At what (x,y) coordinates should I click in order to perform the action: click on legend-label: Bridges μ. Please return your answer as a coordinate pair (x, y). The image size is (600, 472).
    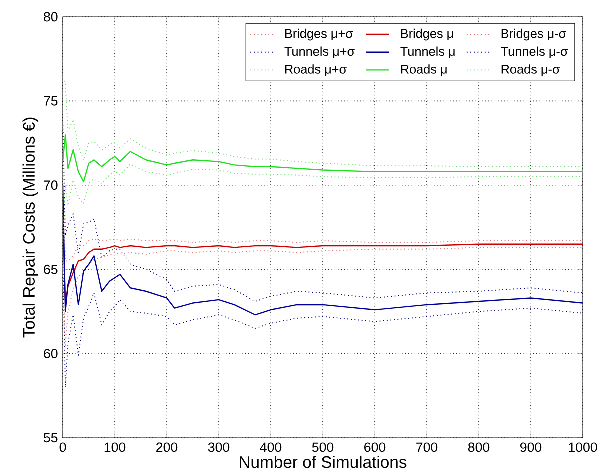
    Looking at the image, I should click on (427, 34).